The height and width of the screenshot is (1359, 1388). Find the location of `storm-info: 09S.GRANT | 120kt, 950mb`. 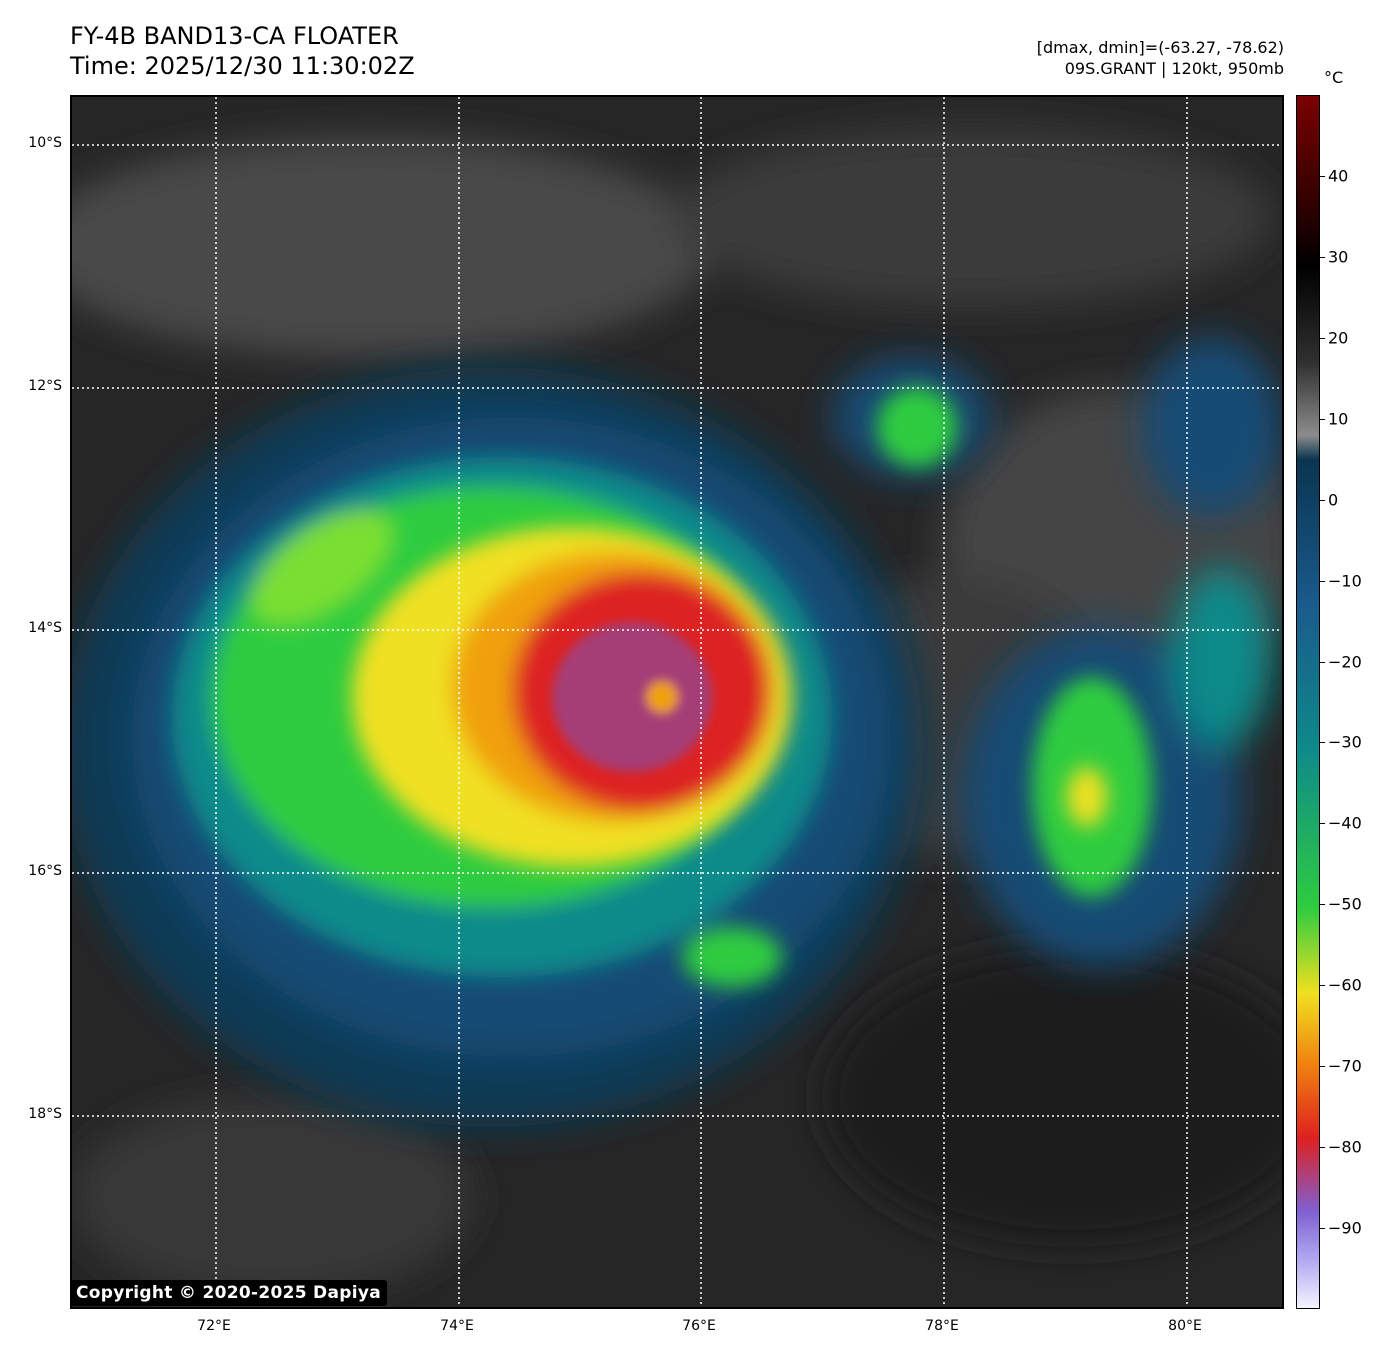

storm-info: 09S.GRANT | 120kt, 950mb is located at coordinates (1174, 68).